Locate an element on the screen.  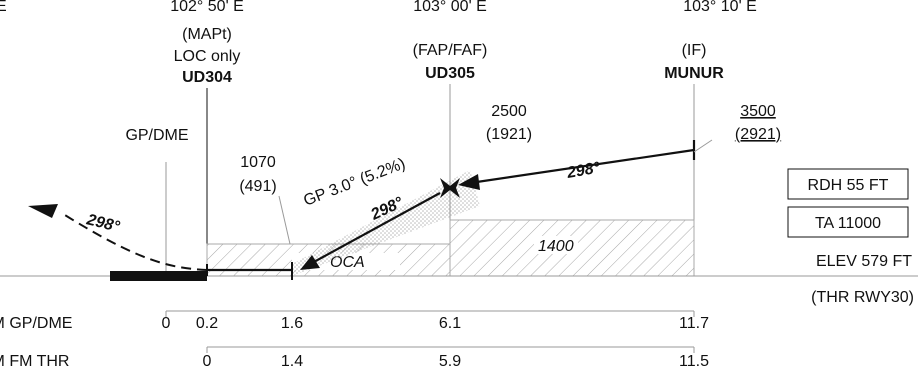
gp-dme-scale: NM GP/DME 0 0.2 1.6 6.1 11.7 is located at coordinates (354, 321).